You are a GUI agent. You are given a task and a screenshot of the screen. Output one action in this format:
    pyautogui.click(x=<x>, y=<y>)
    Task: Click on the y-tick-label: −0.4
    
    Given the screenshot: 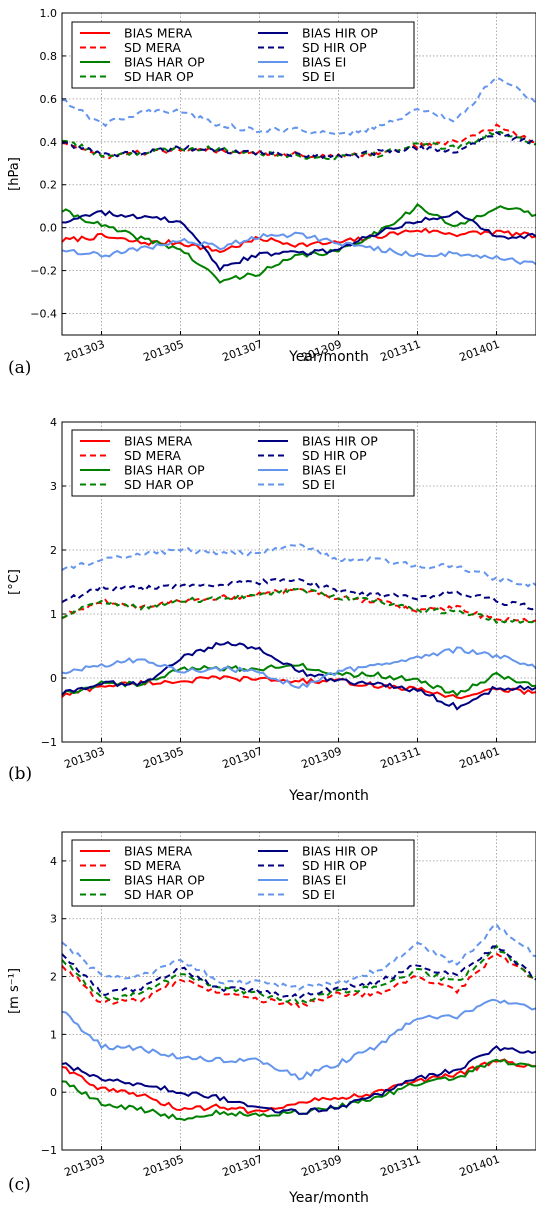 What is the action you would take?
    pyautogui.click(x=43, y=314)
    